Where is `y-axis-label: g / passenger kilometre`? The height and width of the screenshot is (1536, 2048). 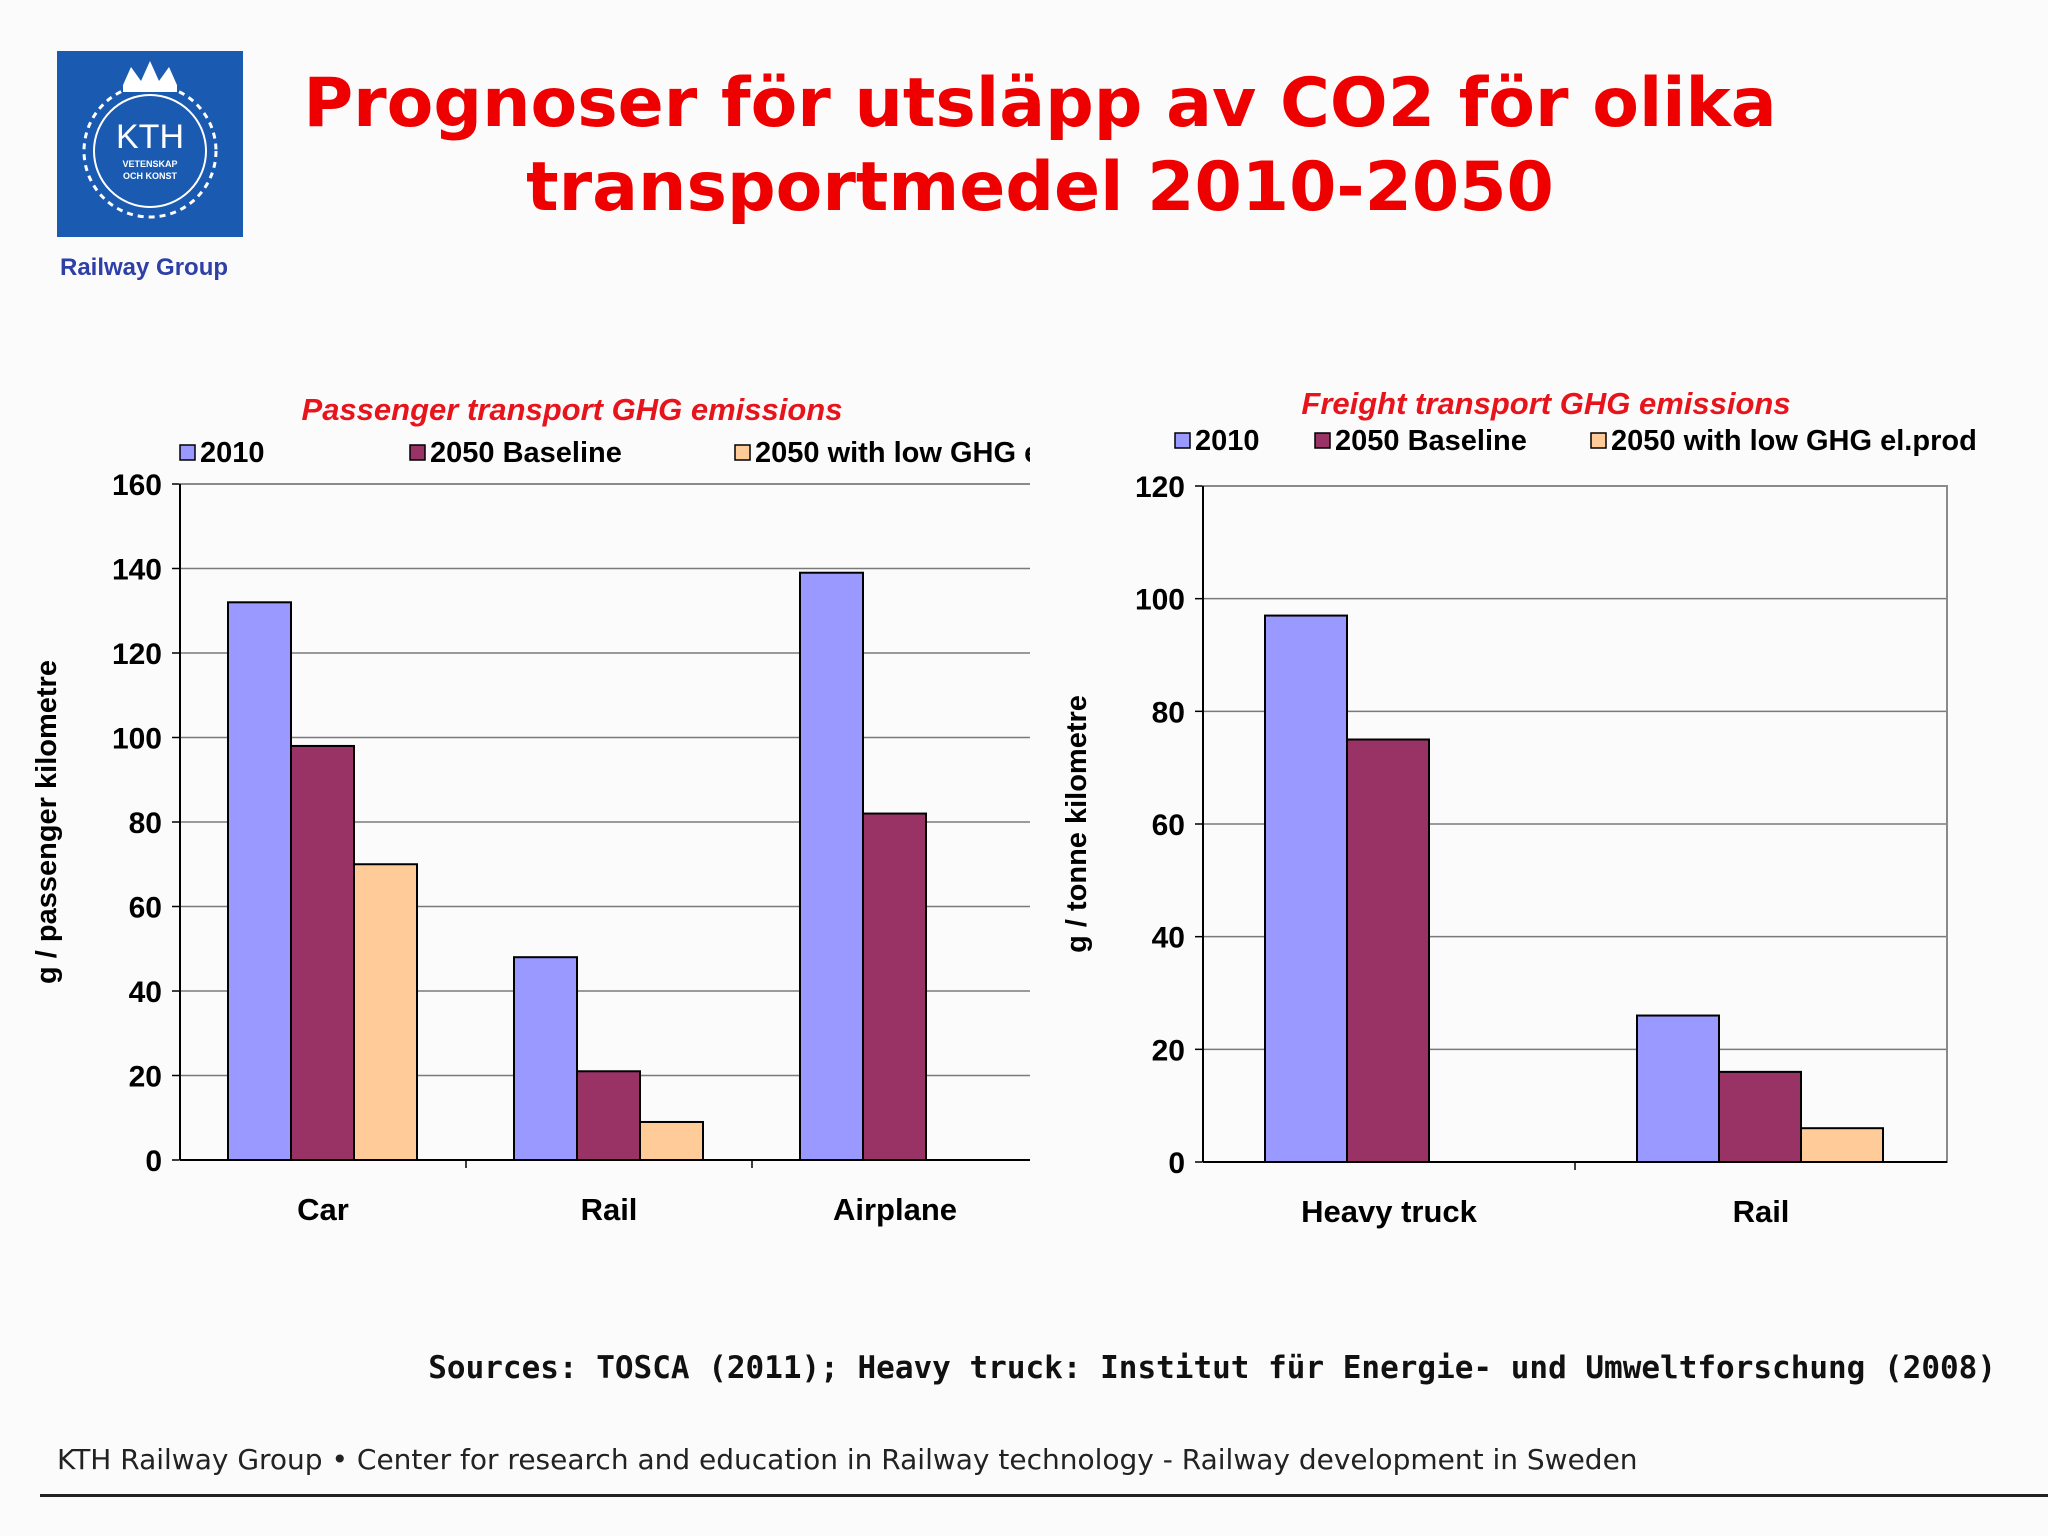 y-axis-label: g / passenger kilometre is located at coordinates (47, 822).